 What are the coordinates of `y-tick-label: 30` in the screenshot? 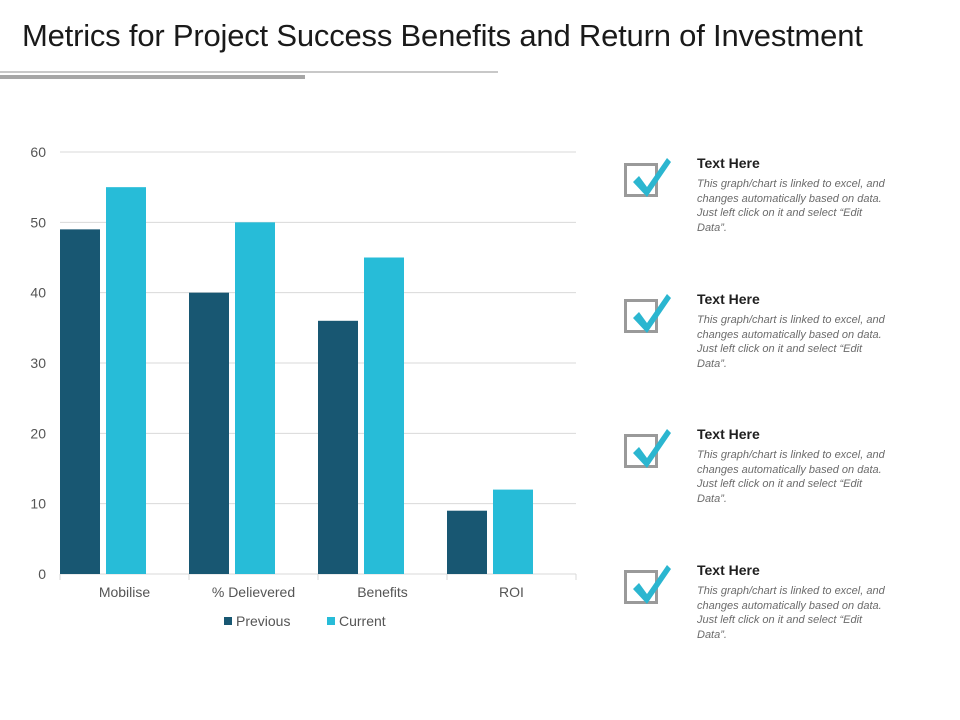 It's located at (38, 363).